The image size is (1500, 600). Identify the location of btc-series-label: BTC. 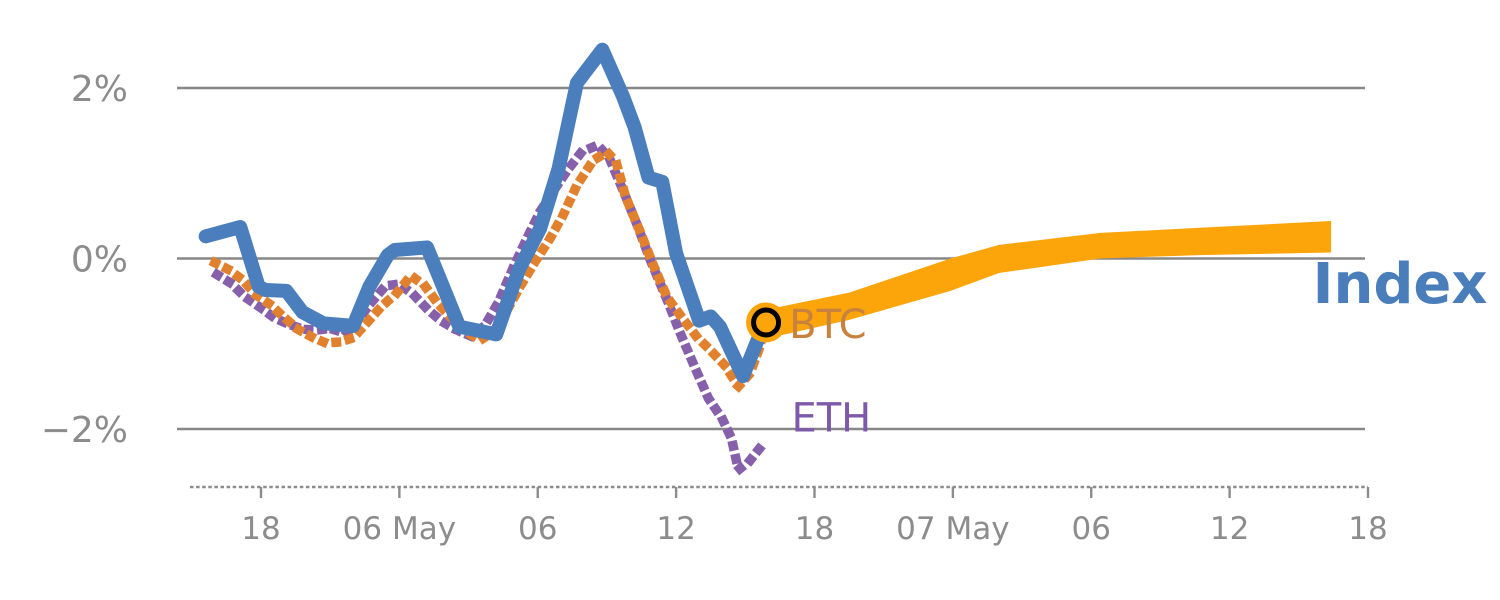
(827, 325).